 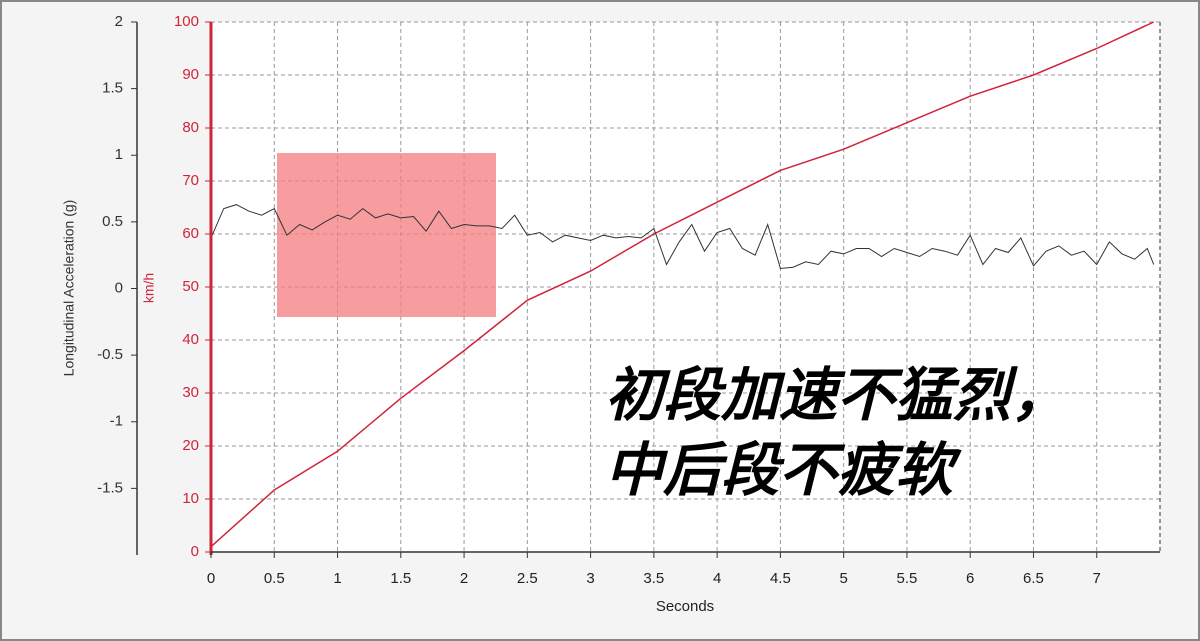 I want to click on y2-tick-label: -0.5, so click(x=110, y=354).